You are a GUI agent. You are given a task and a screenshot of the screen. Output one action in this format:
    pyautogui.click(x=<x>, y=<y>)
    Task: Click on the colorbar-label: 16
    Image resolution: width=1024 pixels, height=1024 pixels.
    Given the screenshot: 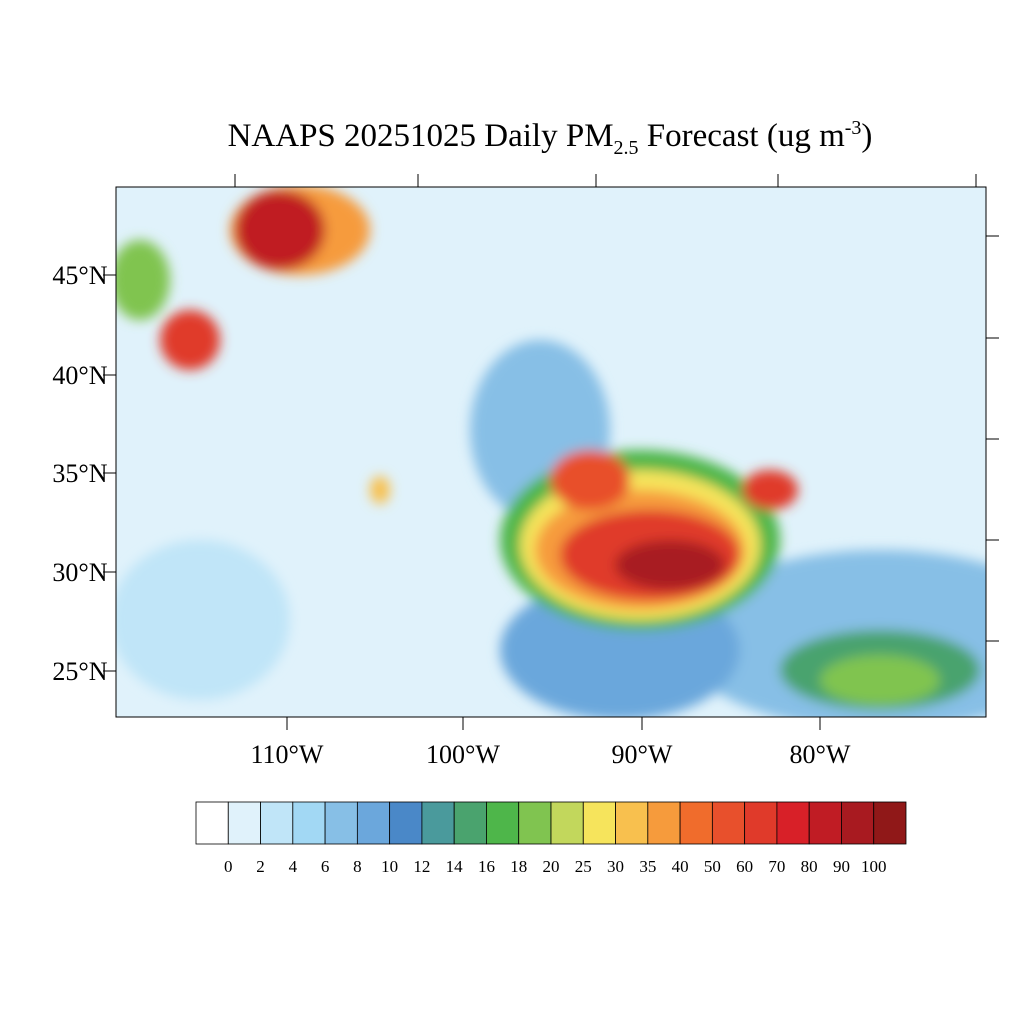 What is the action you would take?
    pyautogui.click(x=486, y=866)
    